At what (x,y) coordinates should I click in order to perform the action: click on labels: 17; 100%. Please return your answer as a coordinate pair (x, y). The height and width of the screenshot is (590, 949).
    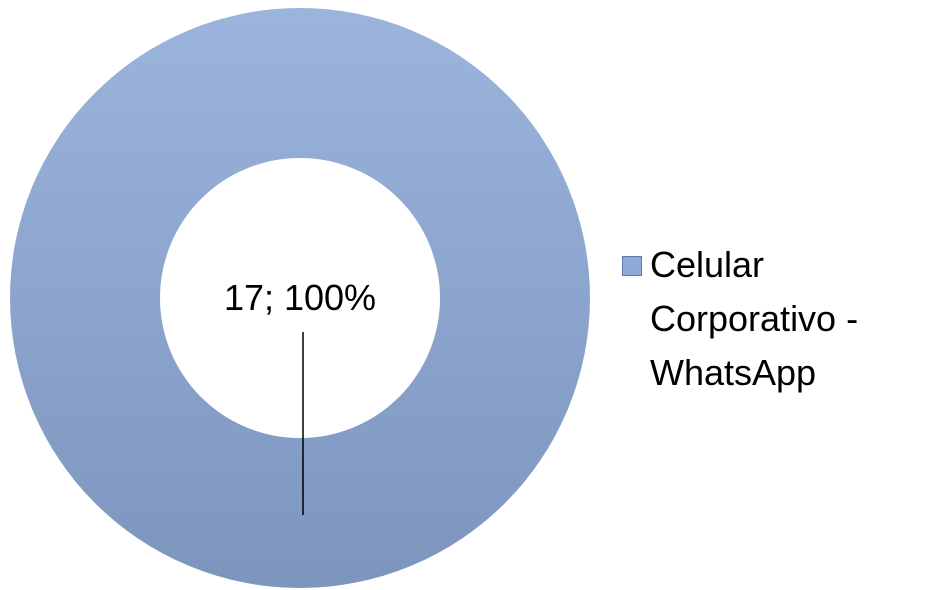
    Looking at the image, I should click on (300, 396).